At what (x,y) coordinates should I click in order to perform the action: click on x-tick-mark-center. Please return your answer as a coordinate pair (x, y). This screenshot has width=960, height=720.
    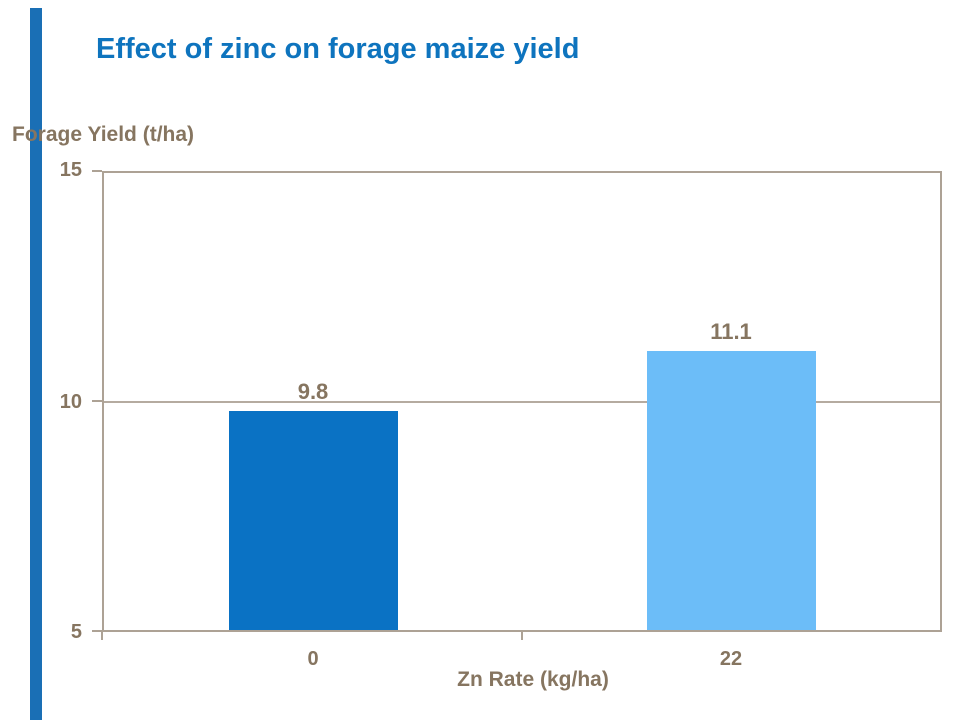
    Looking at the image, I should click on (522, 636).